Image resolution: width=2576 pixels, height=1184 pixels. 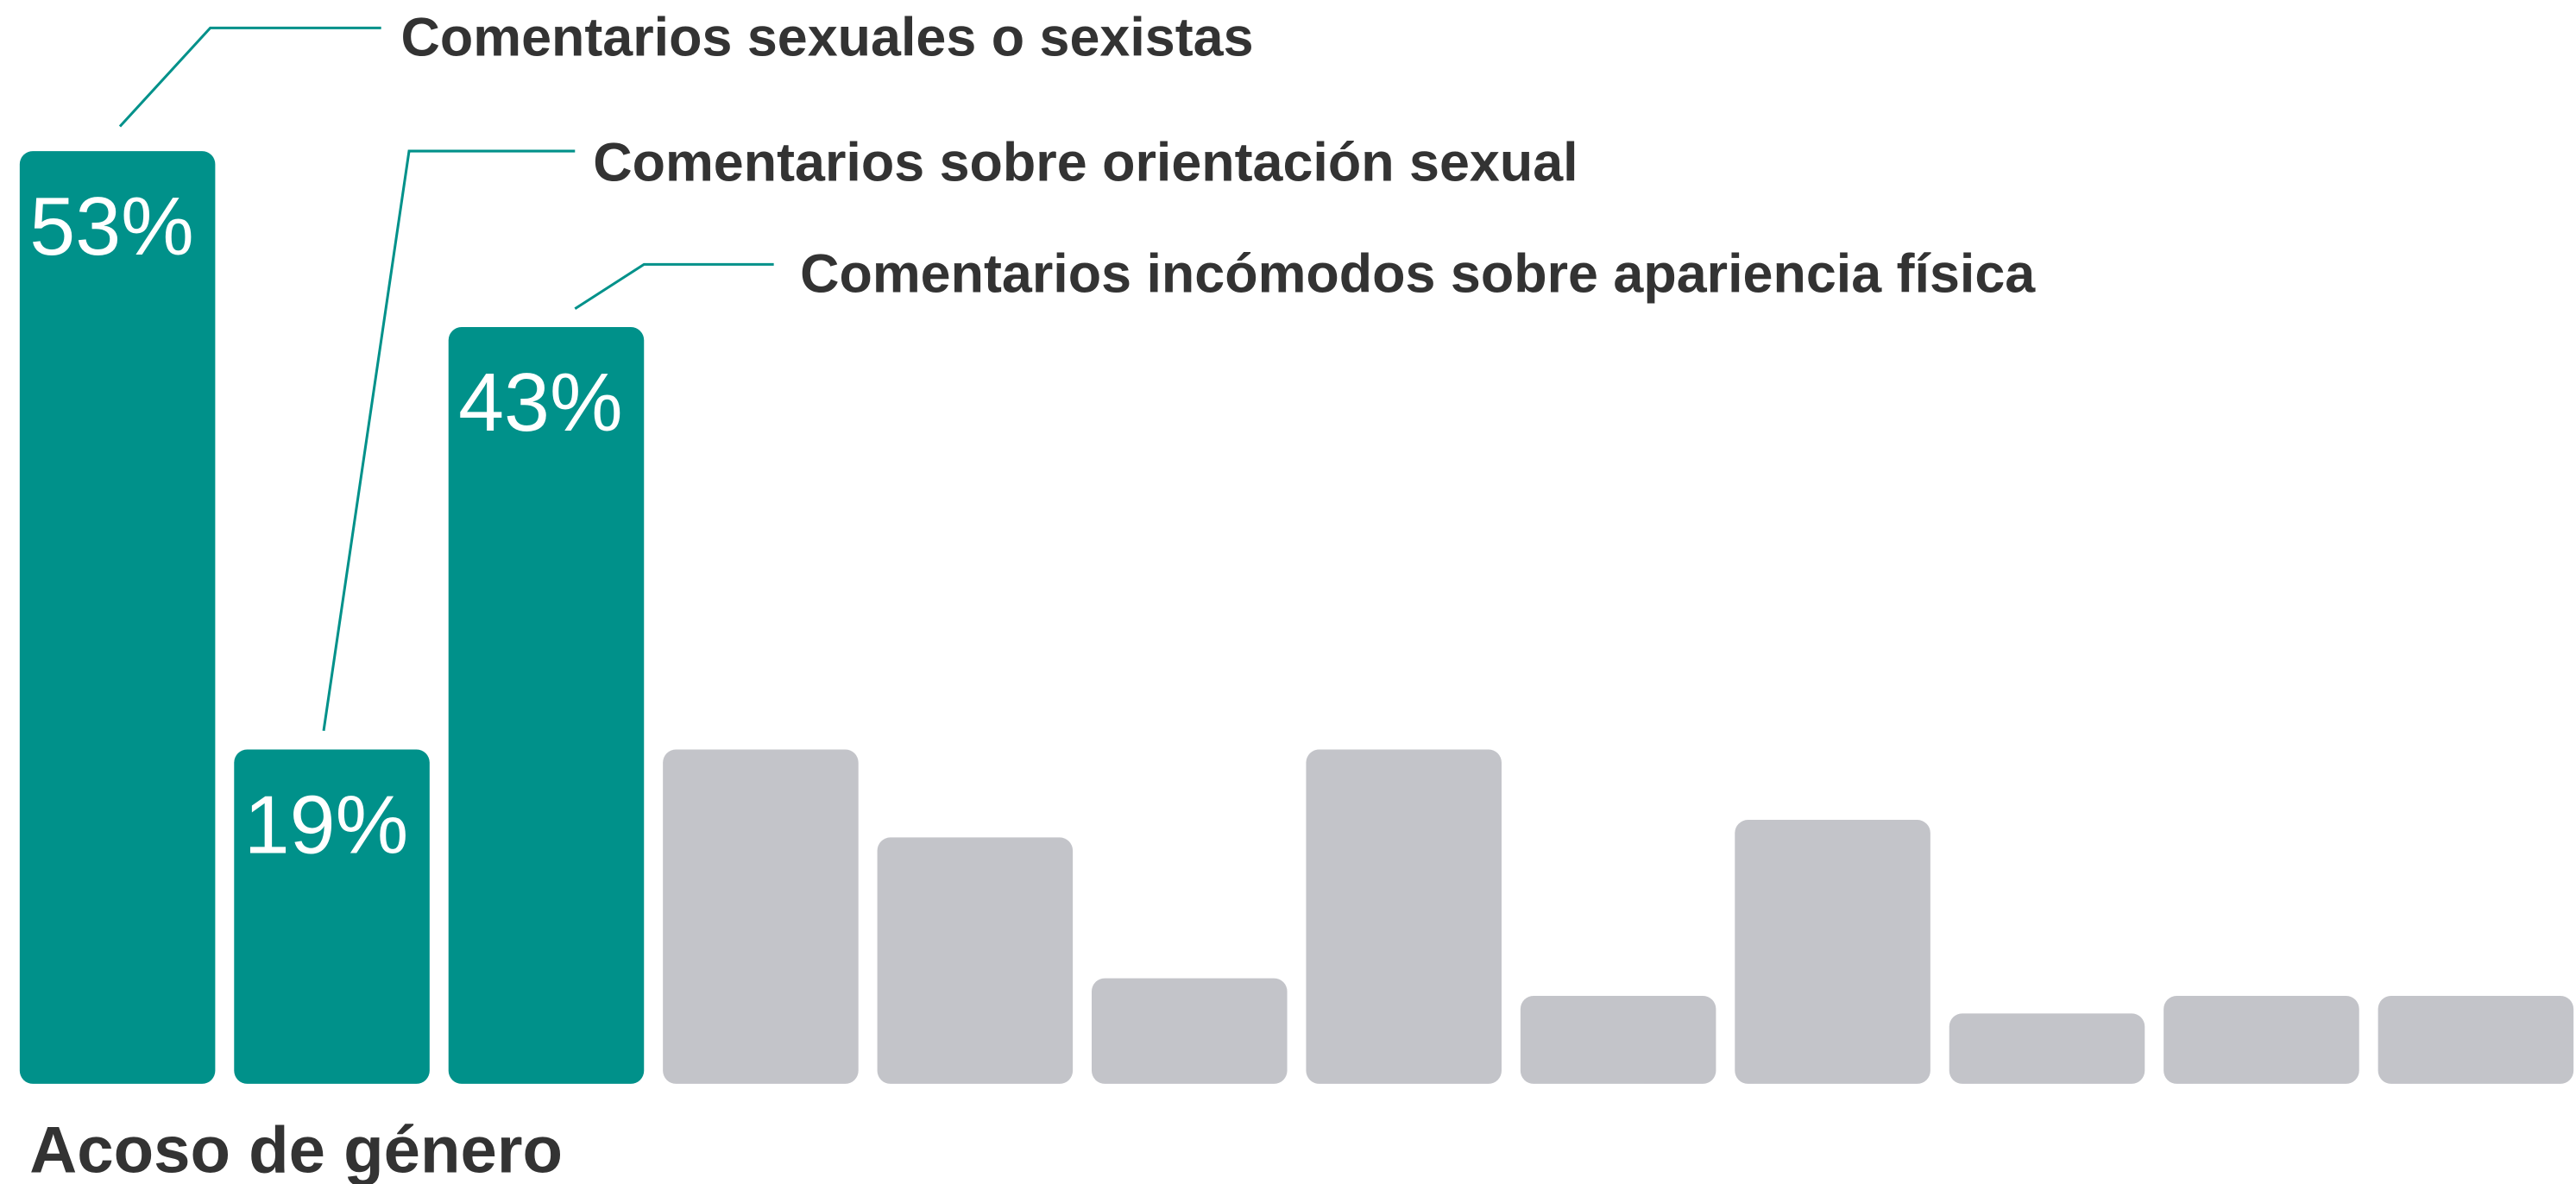 What do you see at coordinates (827, 38) in the screenshot?
I see `annotation: Comentarios sexuales o sexistas` at bounding box center [827, 38].